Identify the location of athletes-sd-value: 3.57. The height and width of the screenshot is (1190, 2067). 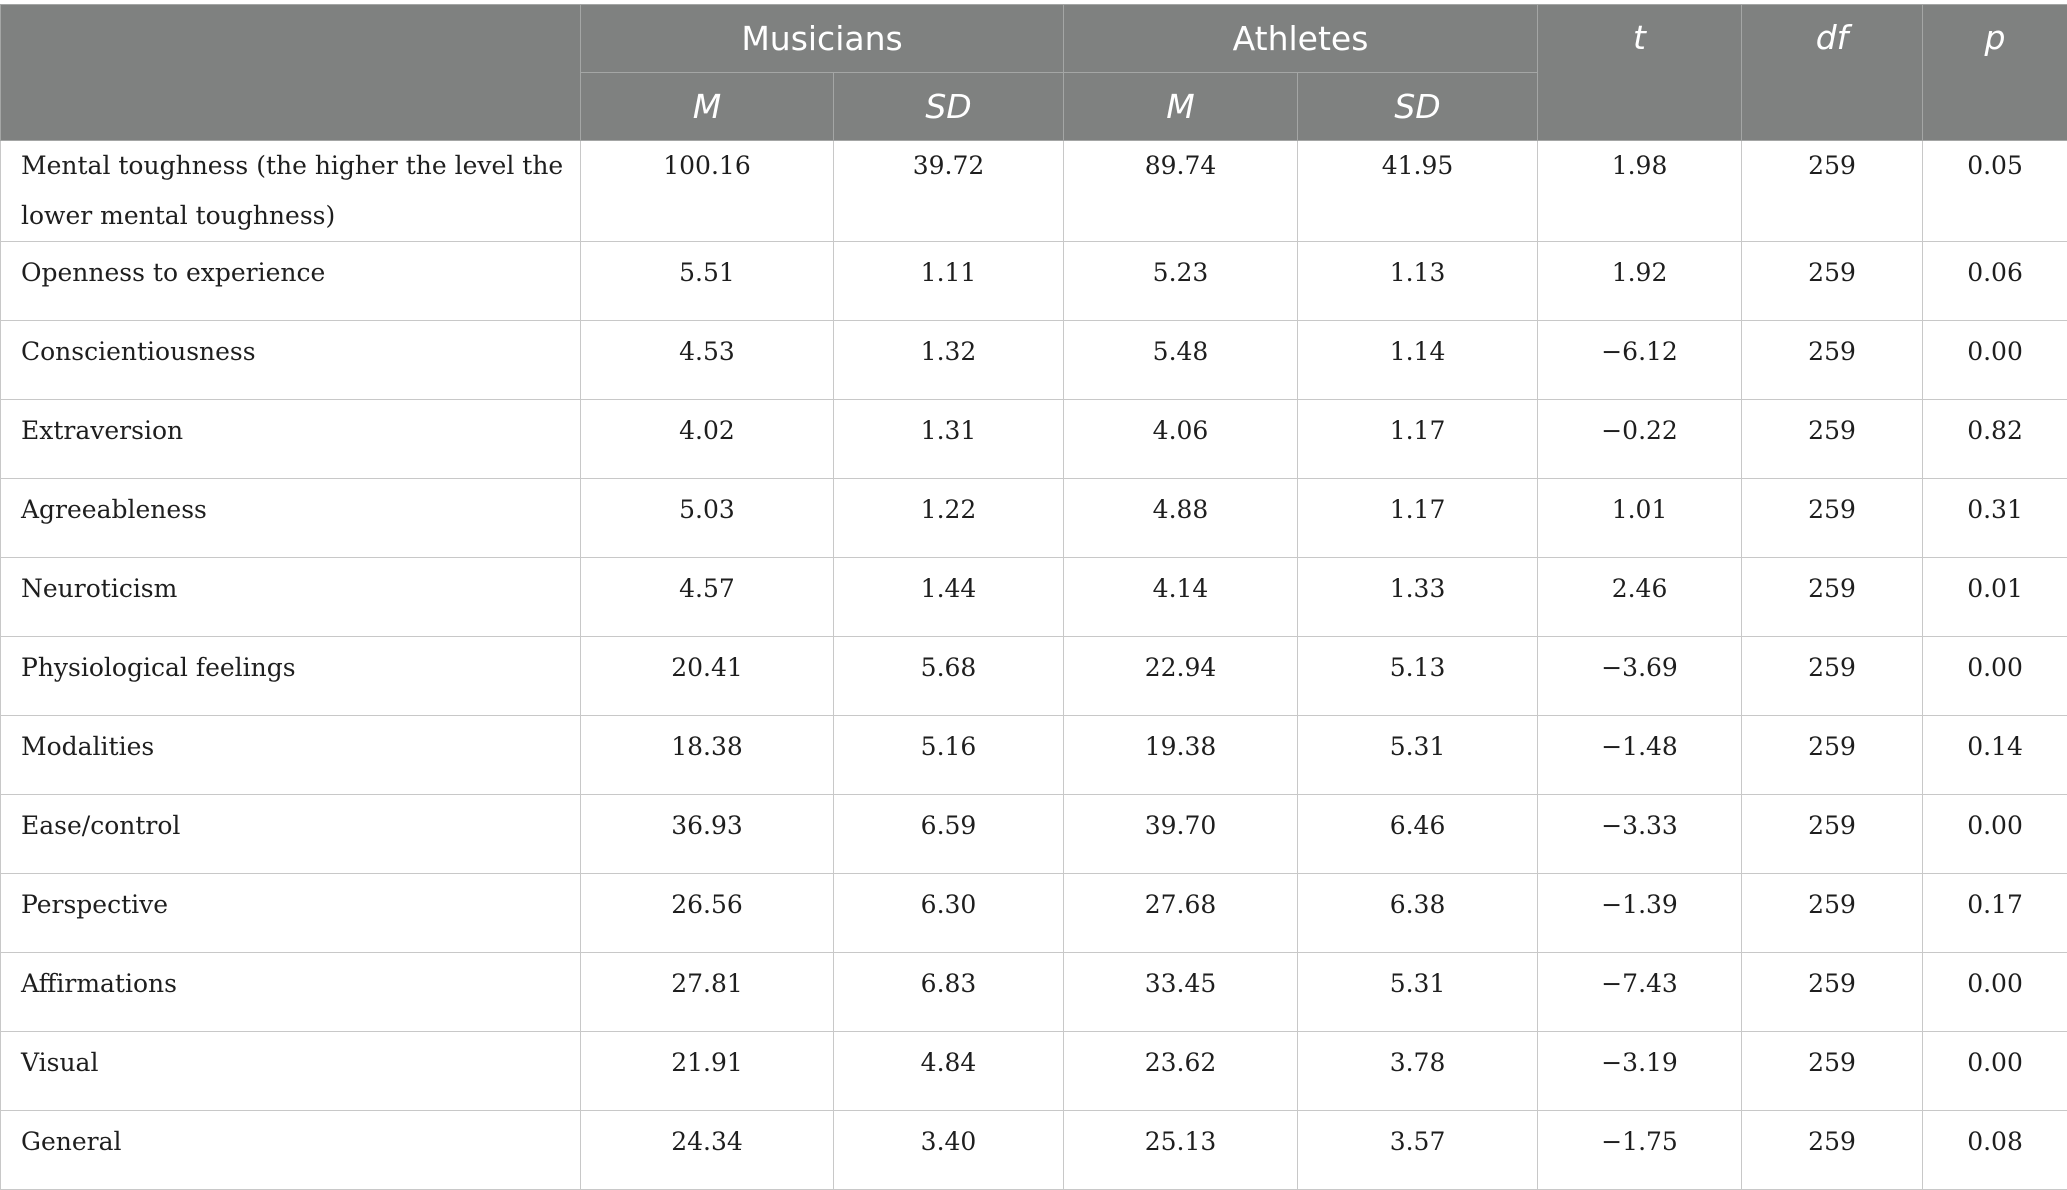
(1418, 1150).